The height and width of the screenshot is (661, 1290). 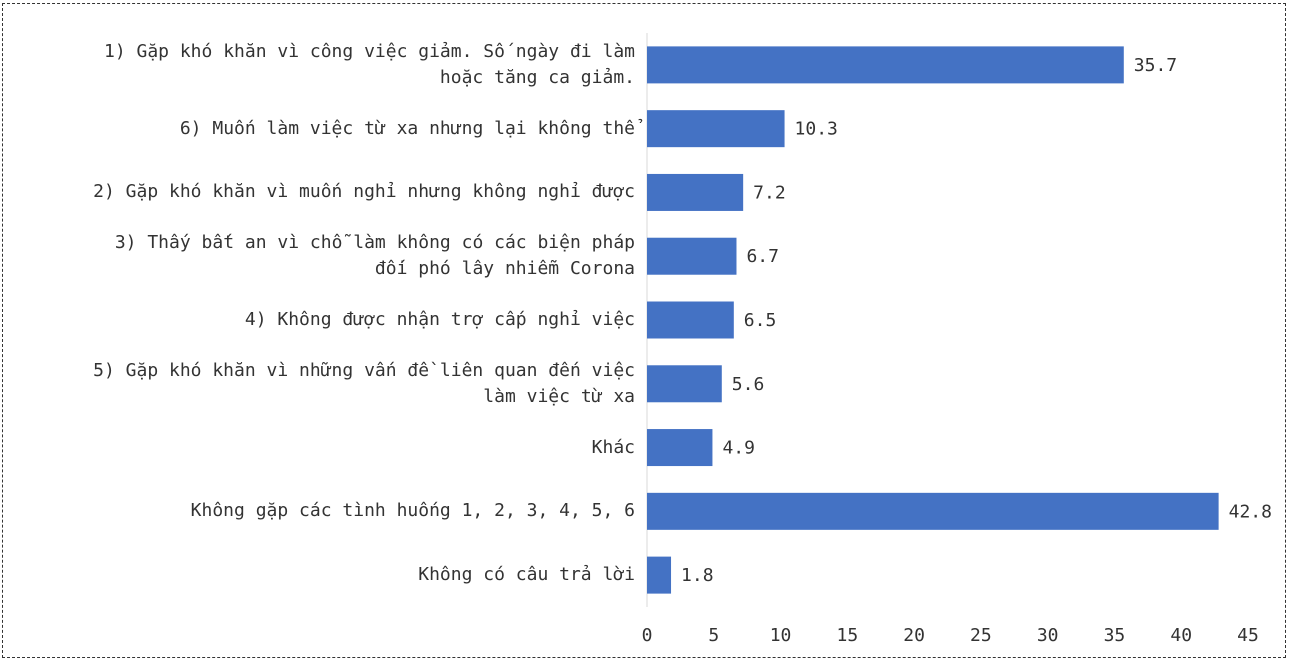 What do you see at coordinates (847, 635) in the screenshot?
I see `x-tick-label: 15` at bounding box center [847, 635].